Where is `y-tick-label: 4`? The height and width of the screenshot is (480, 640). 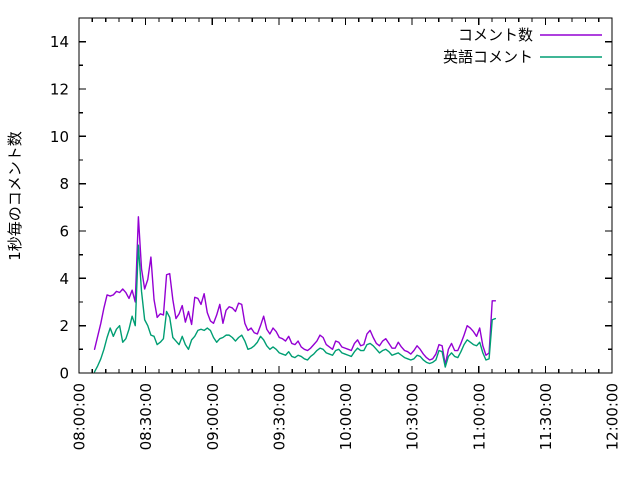 y-tick-label: 4 is located at coordinates (64, 279).